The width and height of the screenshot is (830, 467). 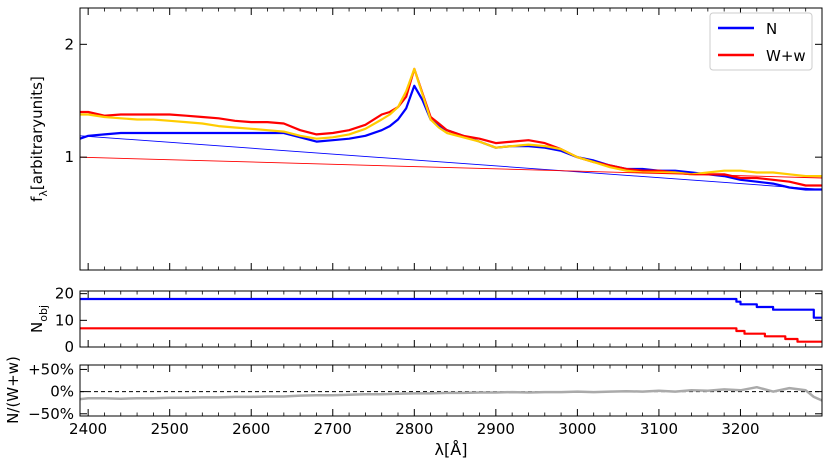 I want to click on ratio-x-ticks: 2400 2500 2600 2700 2800 2900 3000 3100 3200, so click(x=438, y=401).